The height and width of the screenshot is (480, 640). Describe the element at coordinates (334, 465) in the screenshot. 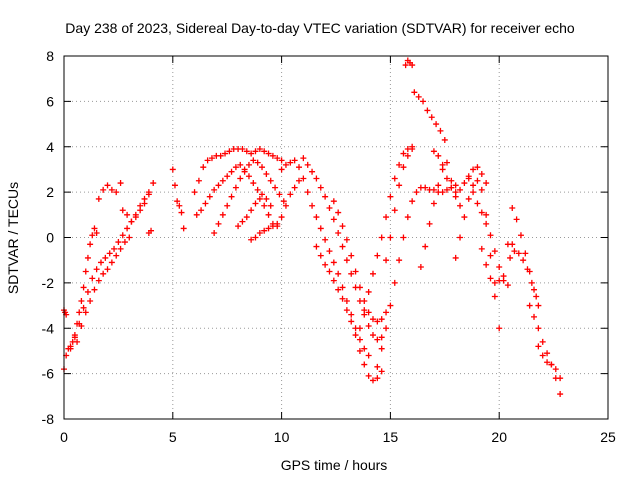

I see `x-axis-label: GPS time / hours` at that location.